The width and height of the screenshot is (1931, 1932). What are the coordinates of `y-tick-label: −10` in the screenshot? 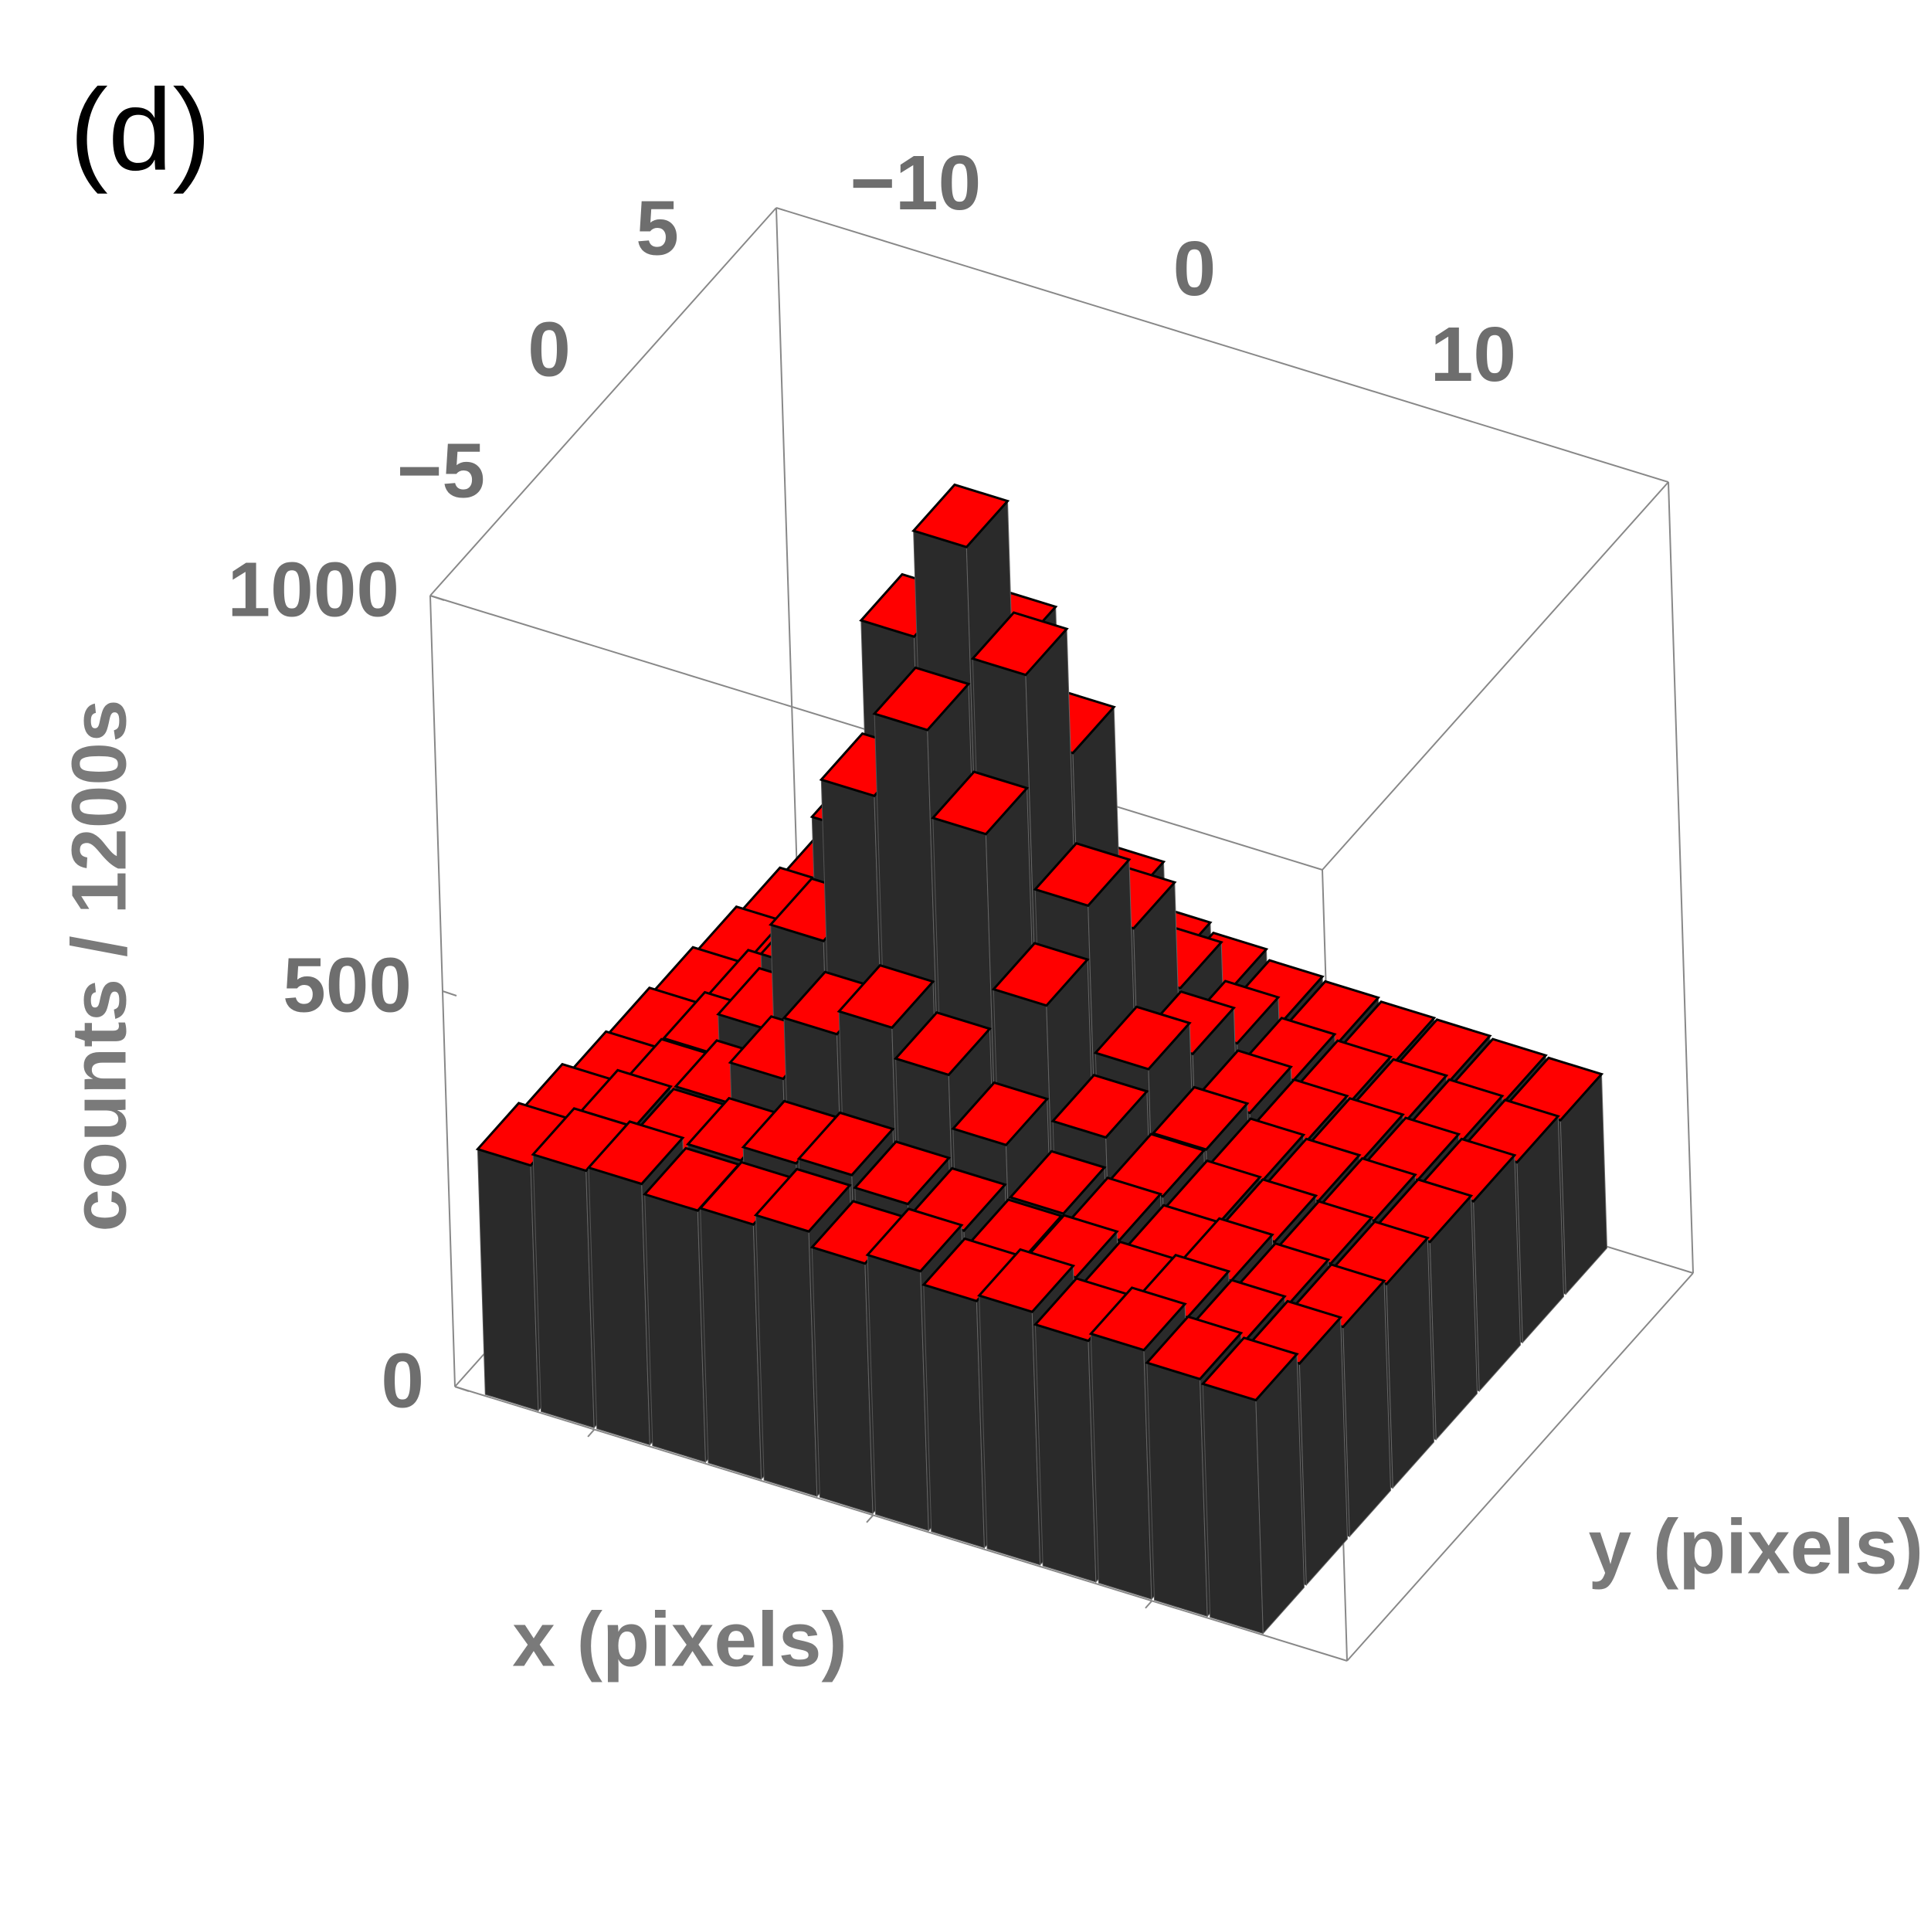 It's located at (916, 183).